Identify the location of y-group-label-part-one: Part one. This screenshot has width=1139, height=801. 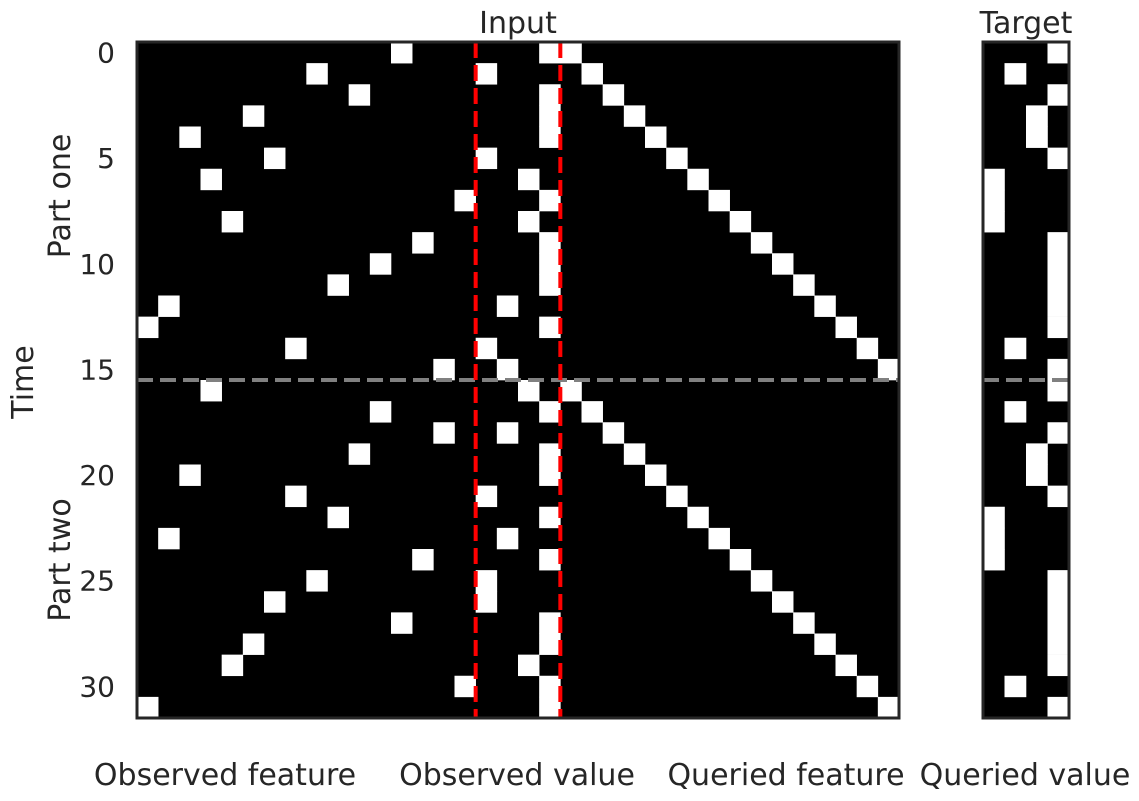
(60, 196).